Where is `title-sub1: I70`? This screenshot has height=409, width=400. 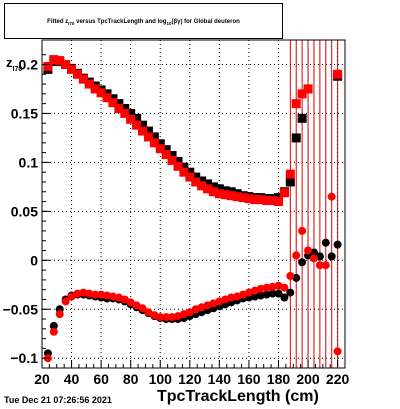
title-sub1: I70 is located at coordinates (71, 24).